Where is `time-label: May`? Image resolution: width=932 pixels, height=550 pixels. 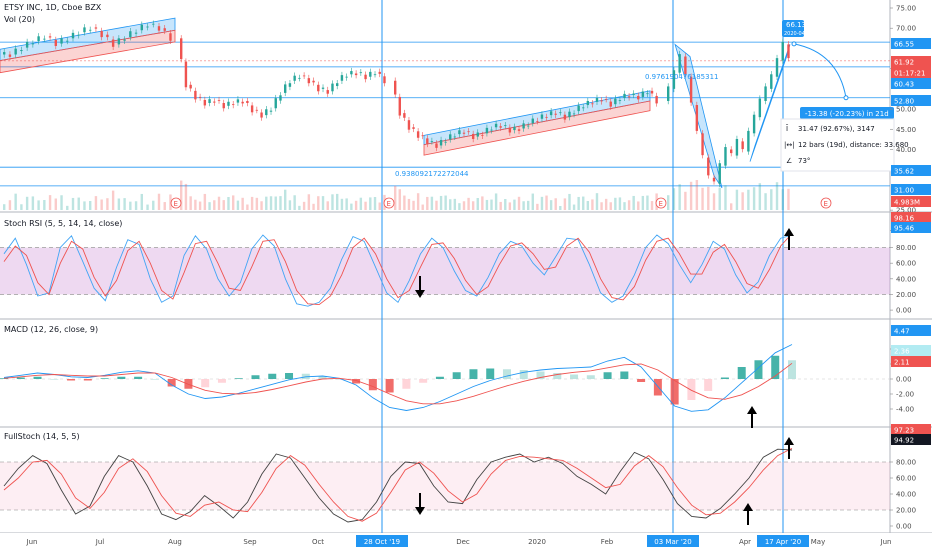
time-label: May is located at coordinates (818, 542).